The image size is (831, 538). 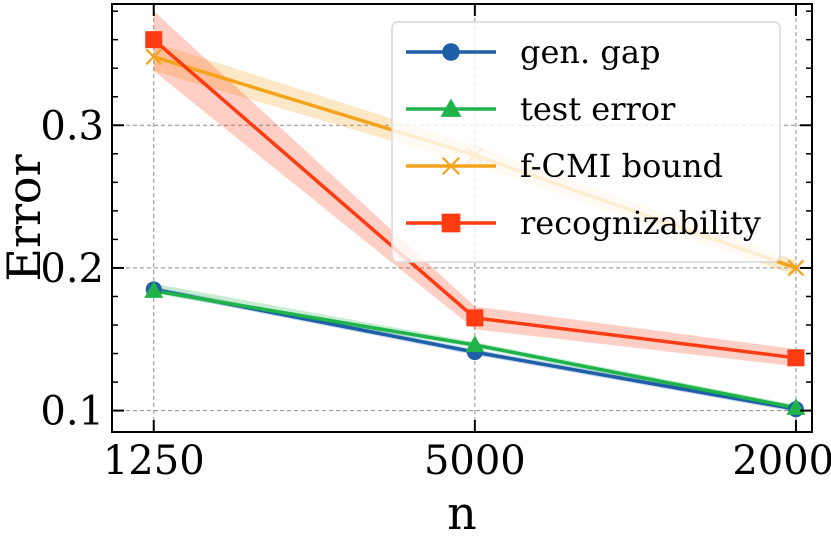 What do you see at coordinates (640, 223) in the screenshot?
I see `legend-recognizability-label: recognizability` at bounding box center [640, 223].